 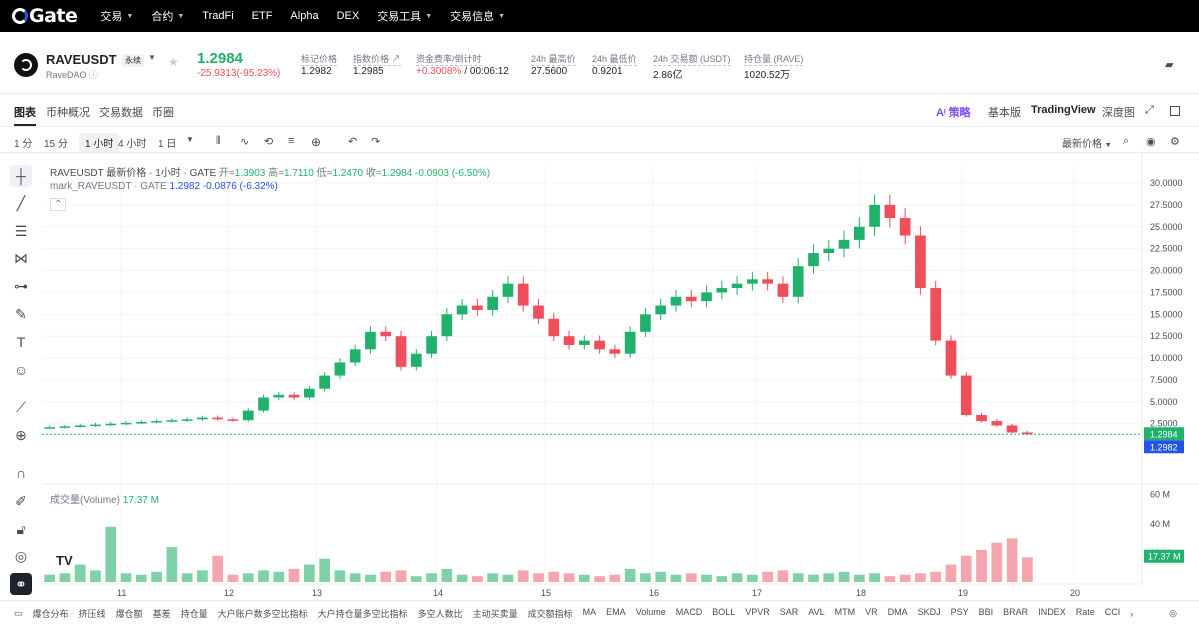 I want to click on gate-logo: Gate, so click(x=45, y=16).